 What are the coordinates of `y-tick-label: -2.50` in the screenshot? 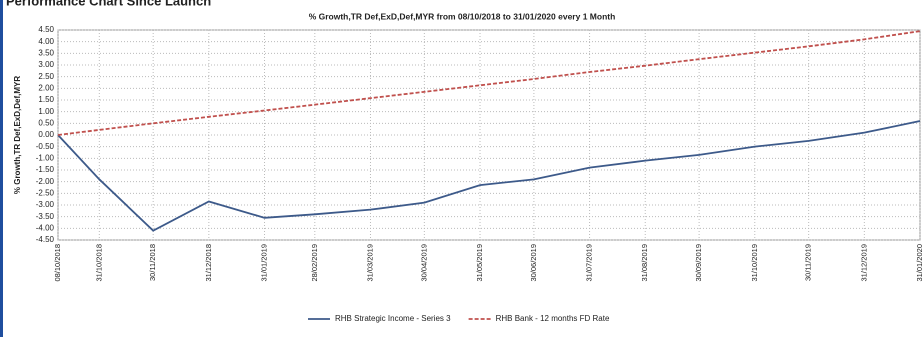 It's located at (45, 192).